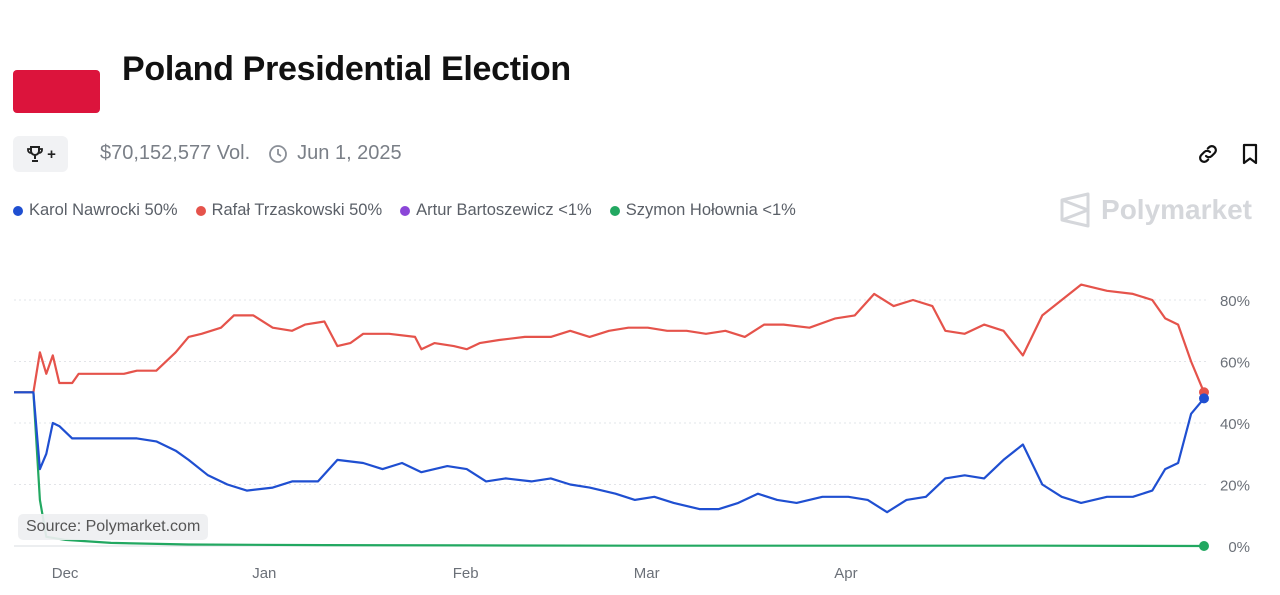 Image resolution: width=1280 pixels, height=595 pixels. What do you see at coordinates (710, 210) in the screenshot?
I see `legend-label: Szymon Hołownia <1%` at bounding box center [710, 210].